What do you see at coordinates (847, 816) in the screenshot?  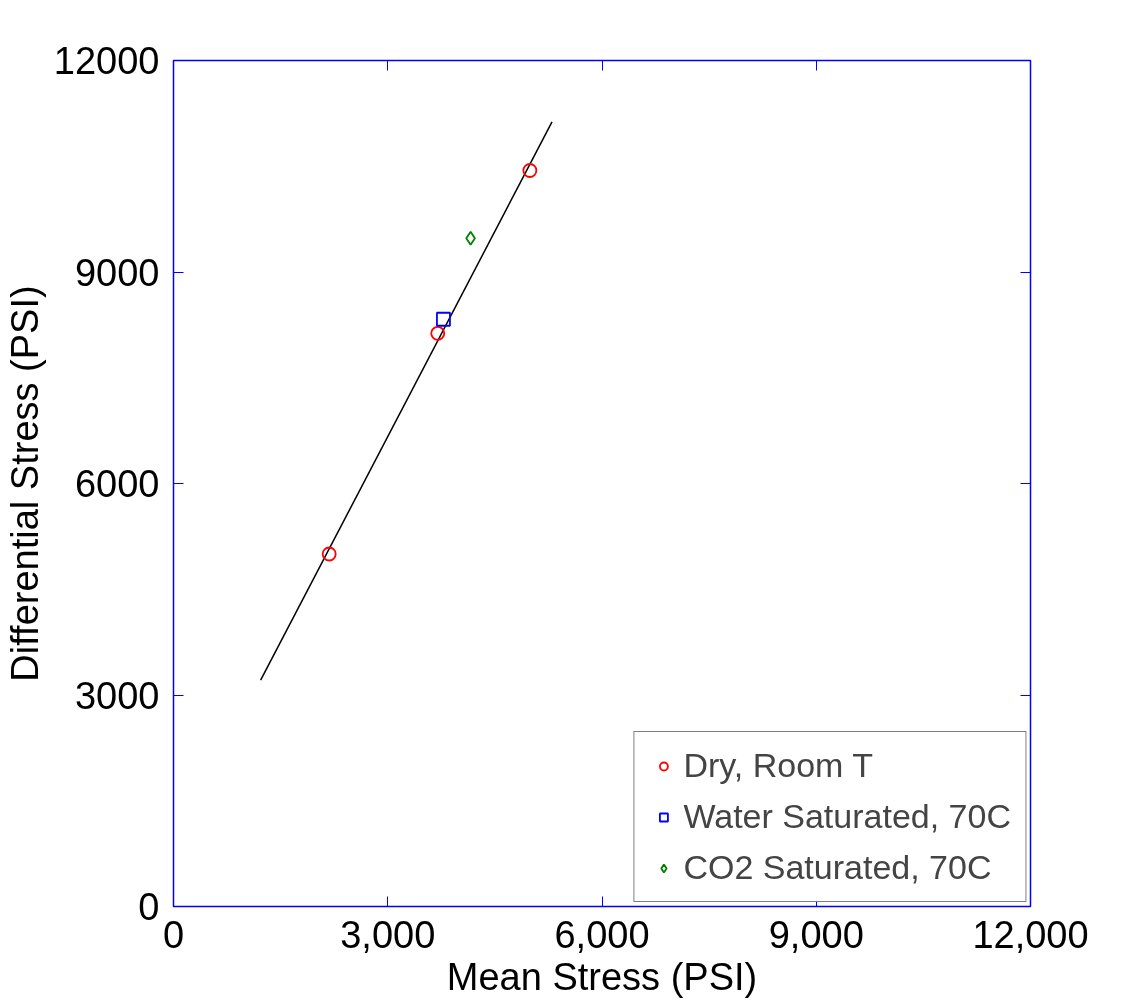 I see `legend-label: Water Saturated, 70C` at bounding box center [847, 816].